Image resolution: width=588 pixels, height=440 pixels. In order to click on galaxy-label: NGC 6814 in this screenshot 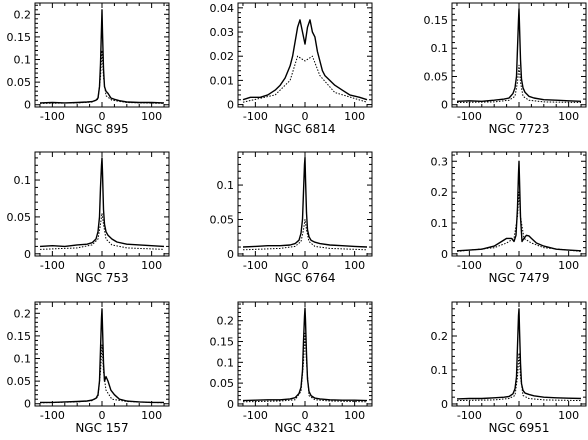, I will do `click(304, 129)`.